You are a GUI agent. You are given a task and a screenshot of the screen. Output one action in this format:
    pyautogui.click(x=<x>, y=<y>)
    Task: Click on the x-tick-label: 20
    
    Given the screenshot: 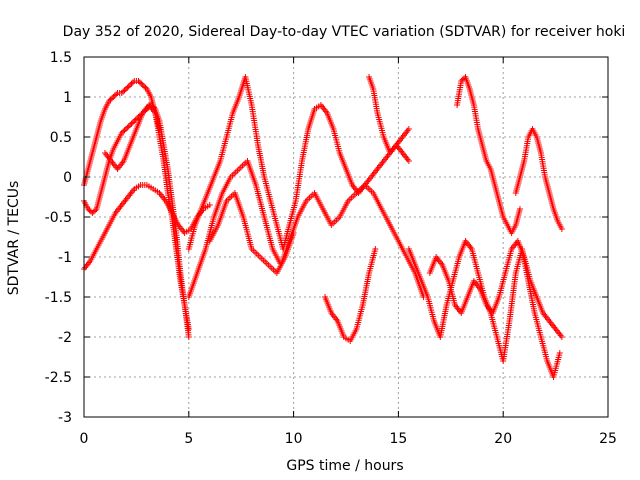 What is the action you would take?
    pyautogui.click(x=503, y=439)
    